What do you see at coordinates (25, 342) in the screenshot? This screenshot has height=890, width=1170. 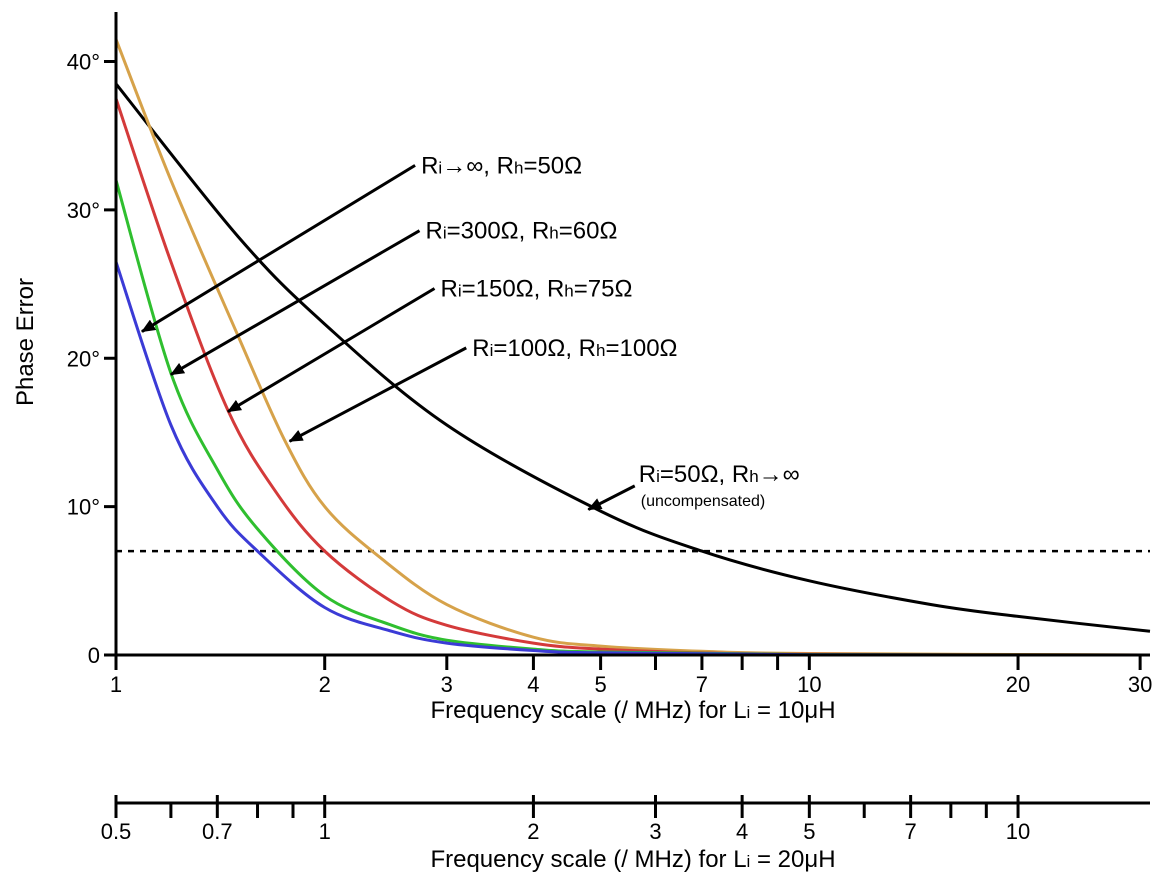 I see `y-axis-title: Phase Error` at bounding box center [25, 342].